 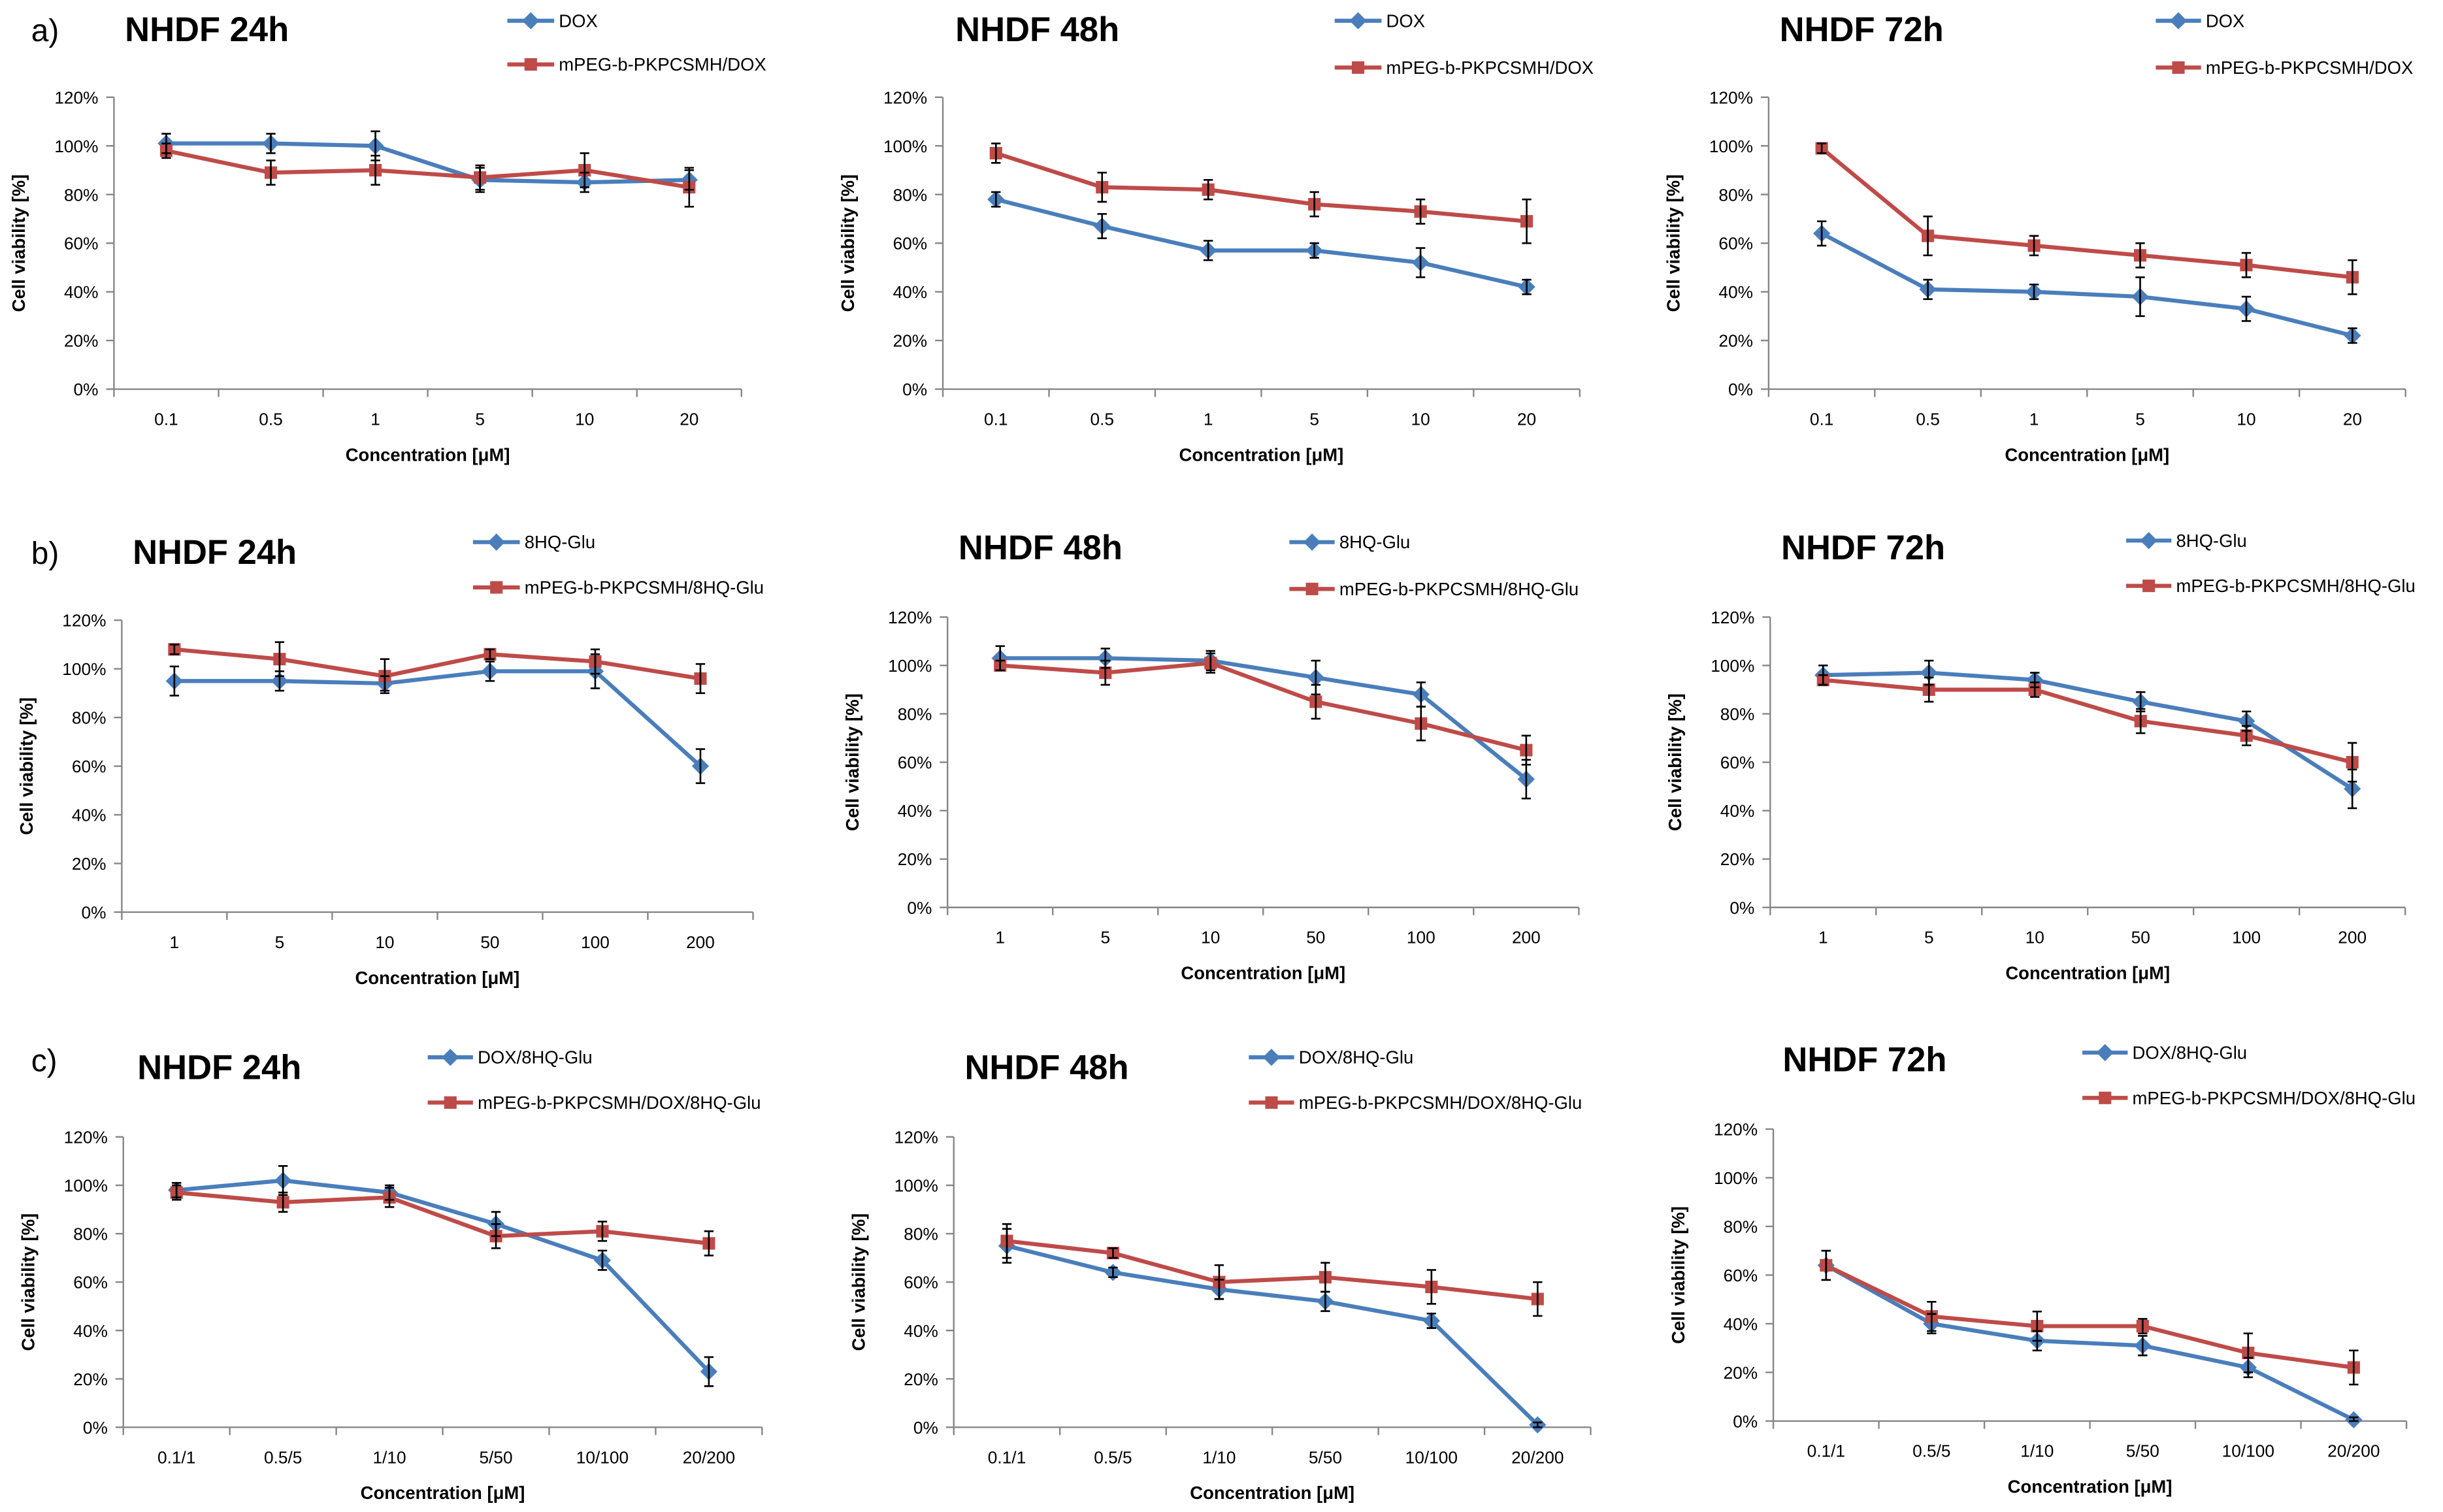 What do you see at coordinates (1358, 67) in the screenshot?
I see `chart-a-48h-legend-mpeg-b-pkpcsmh-dox-marker` at bounding box center [1358, 67].